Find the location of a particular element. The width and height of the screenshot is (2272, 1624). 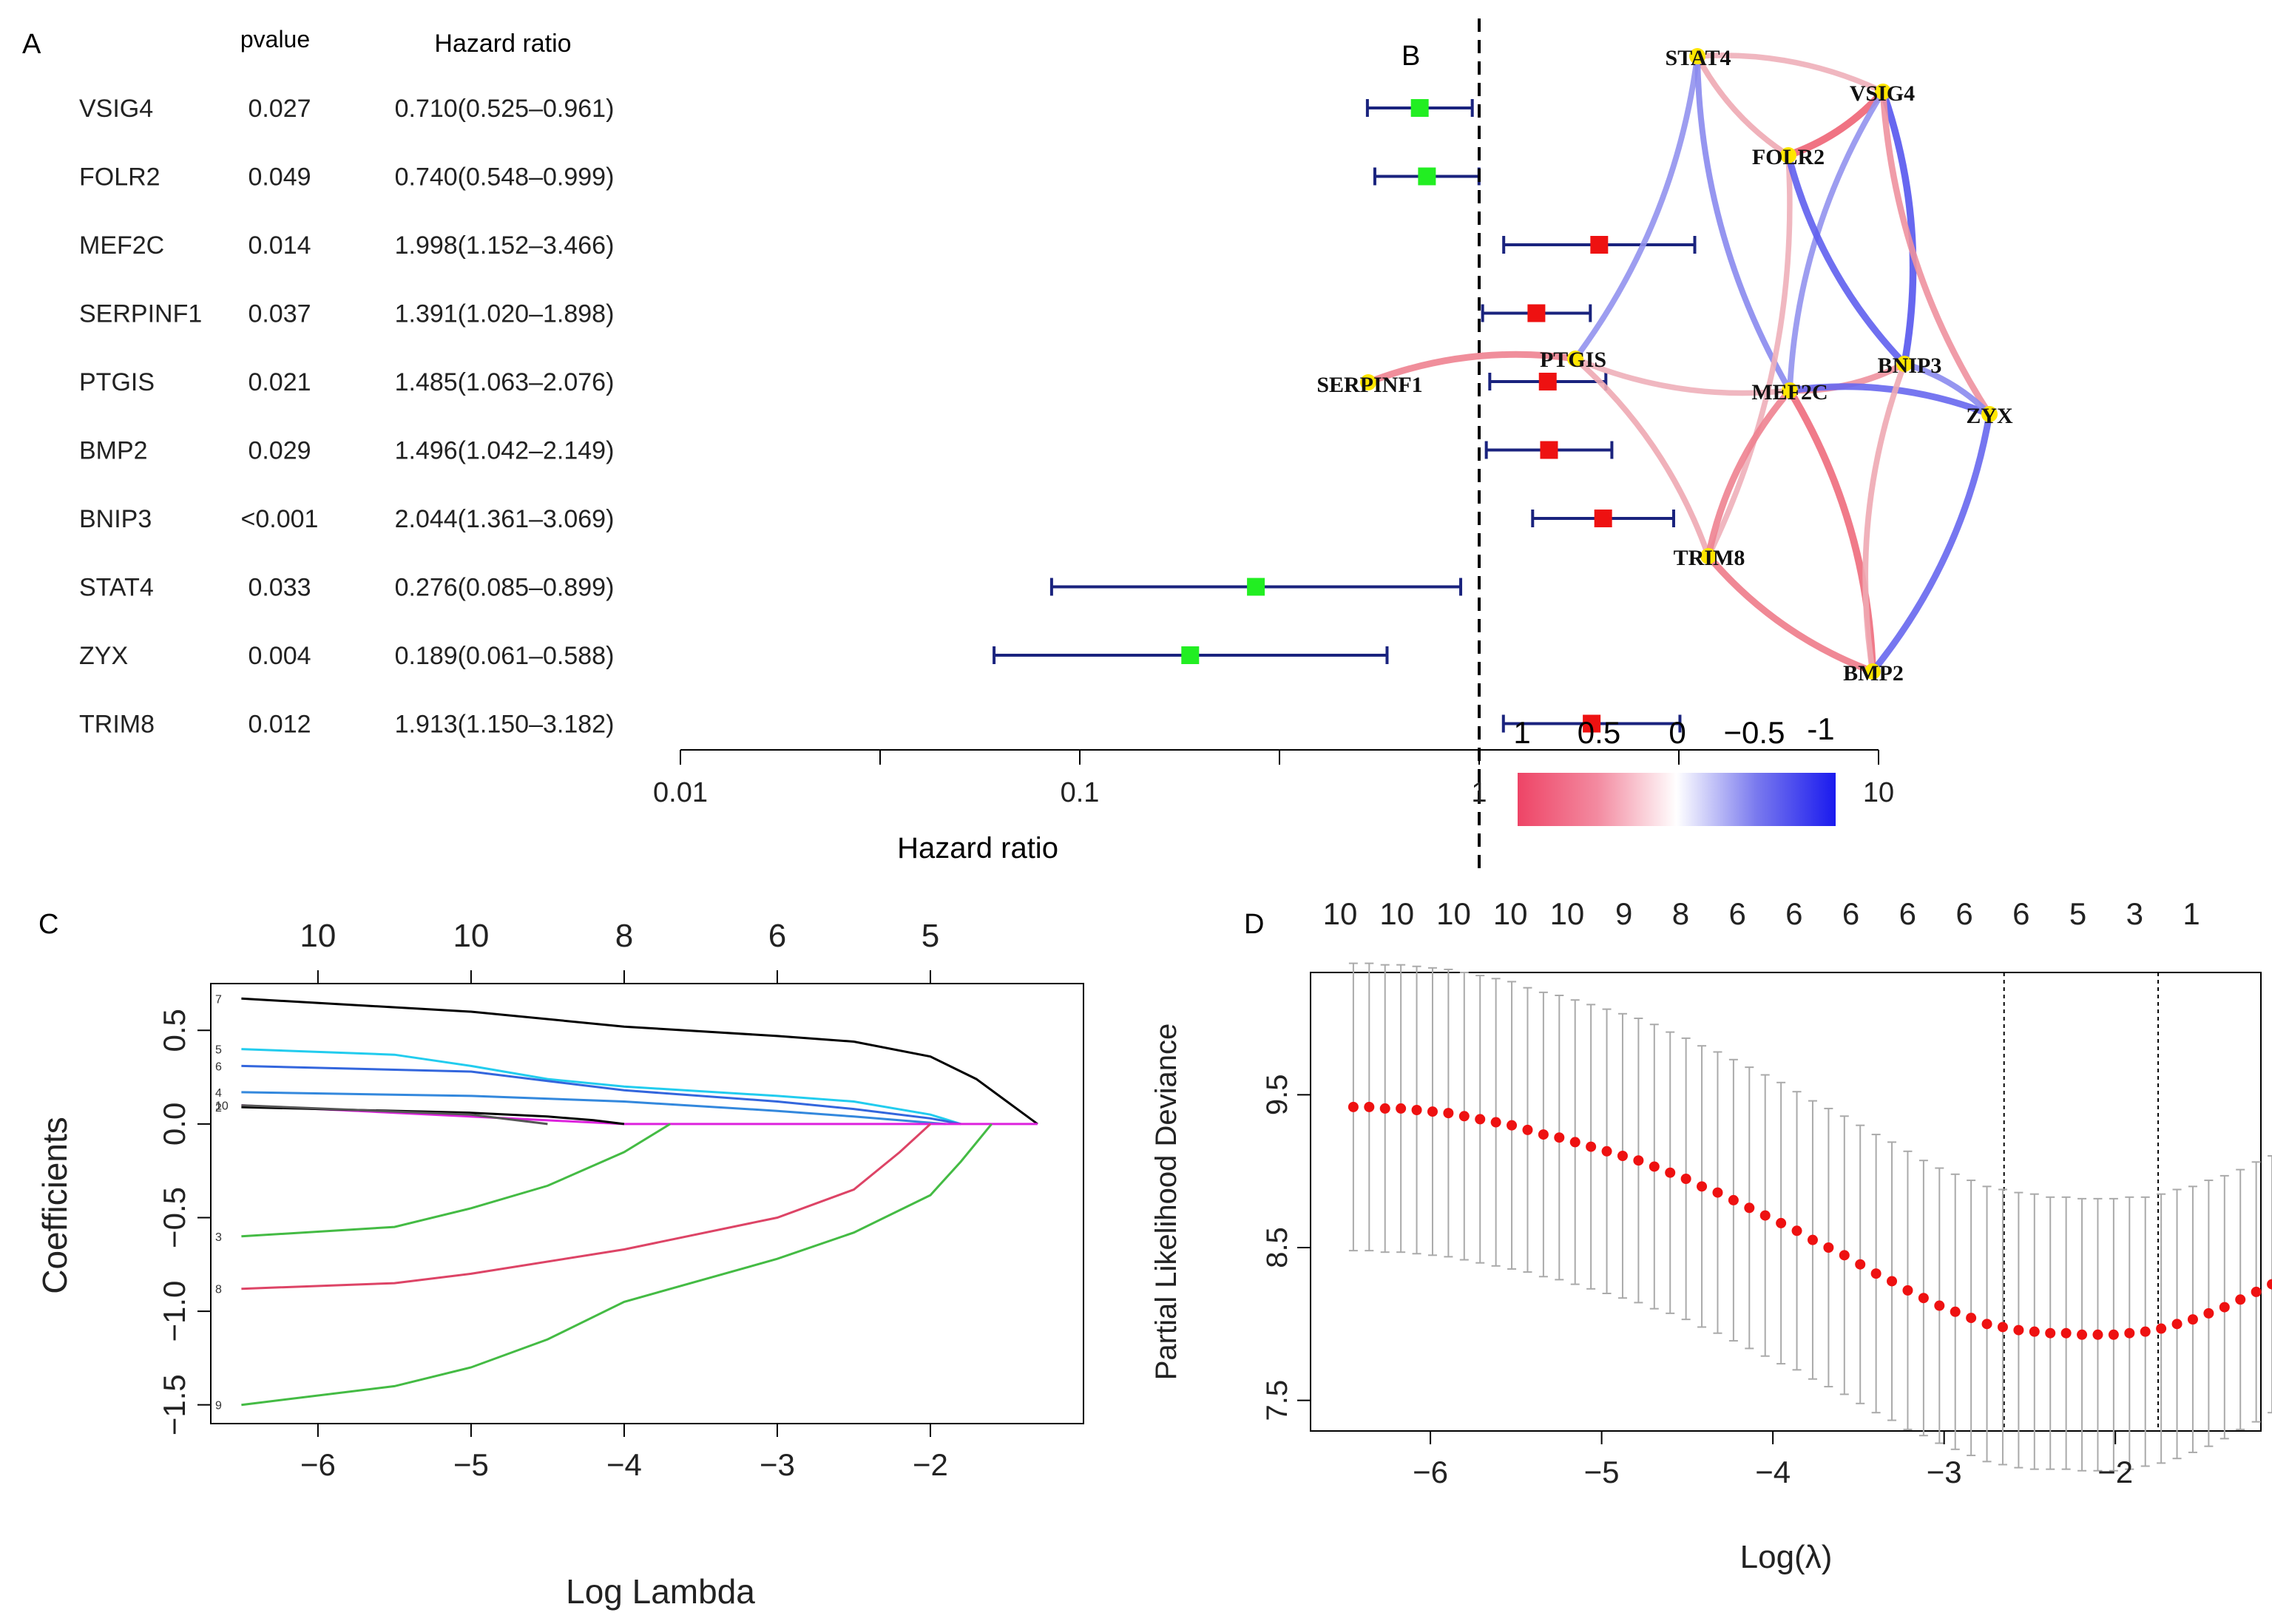

network-node-label: TRIM8 is located at coordinates (1709, 558).